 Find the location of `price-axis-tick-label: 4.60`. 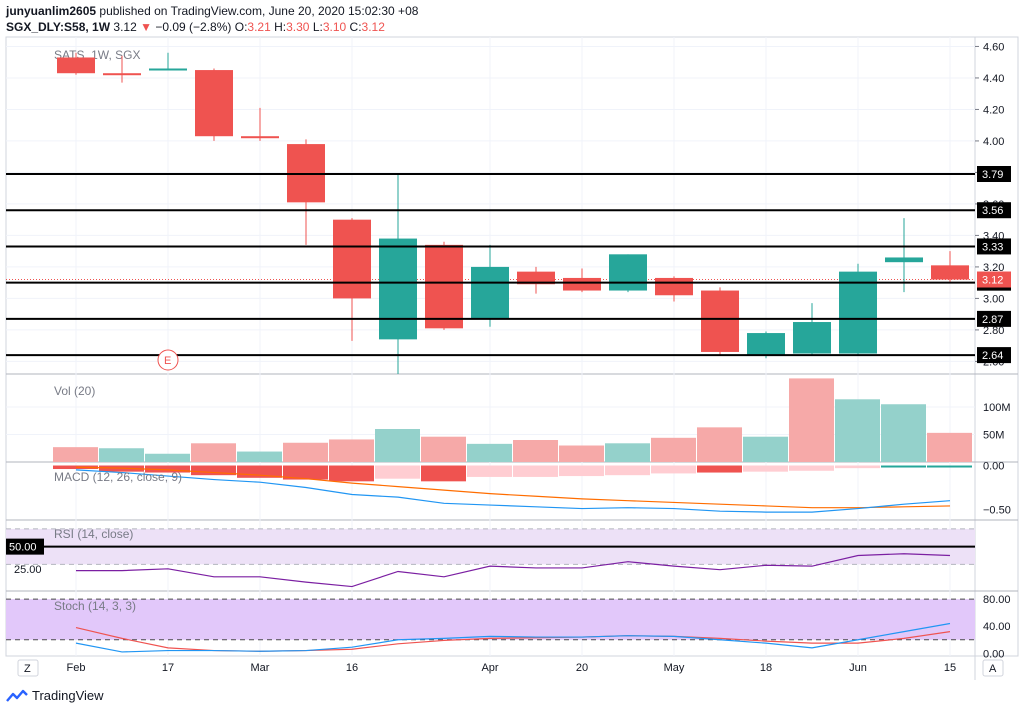

price-axis-tick-label: 4.60 is located at coordinates (993, 47).